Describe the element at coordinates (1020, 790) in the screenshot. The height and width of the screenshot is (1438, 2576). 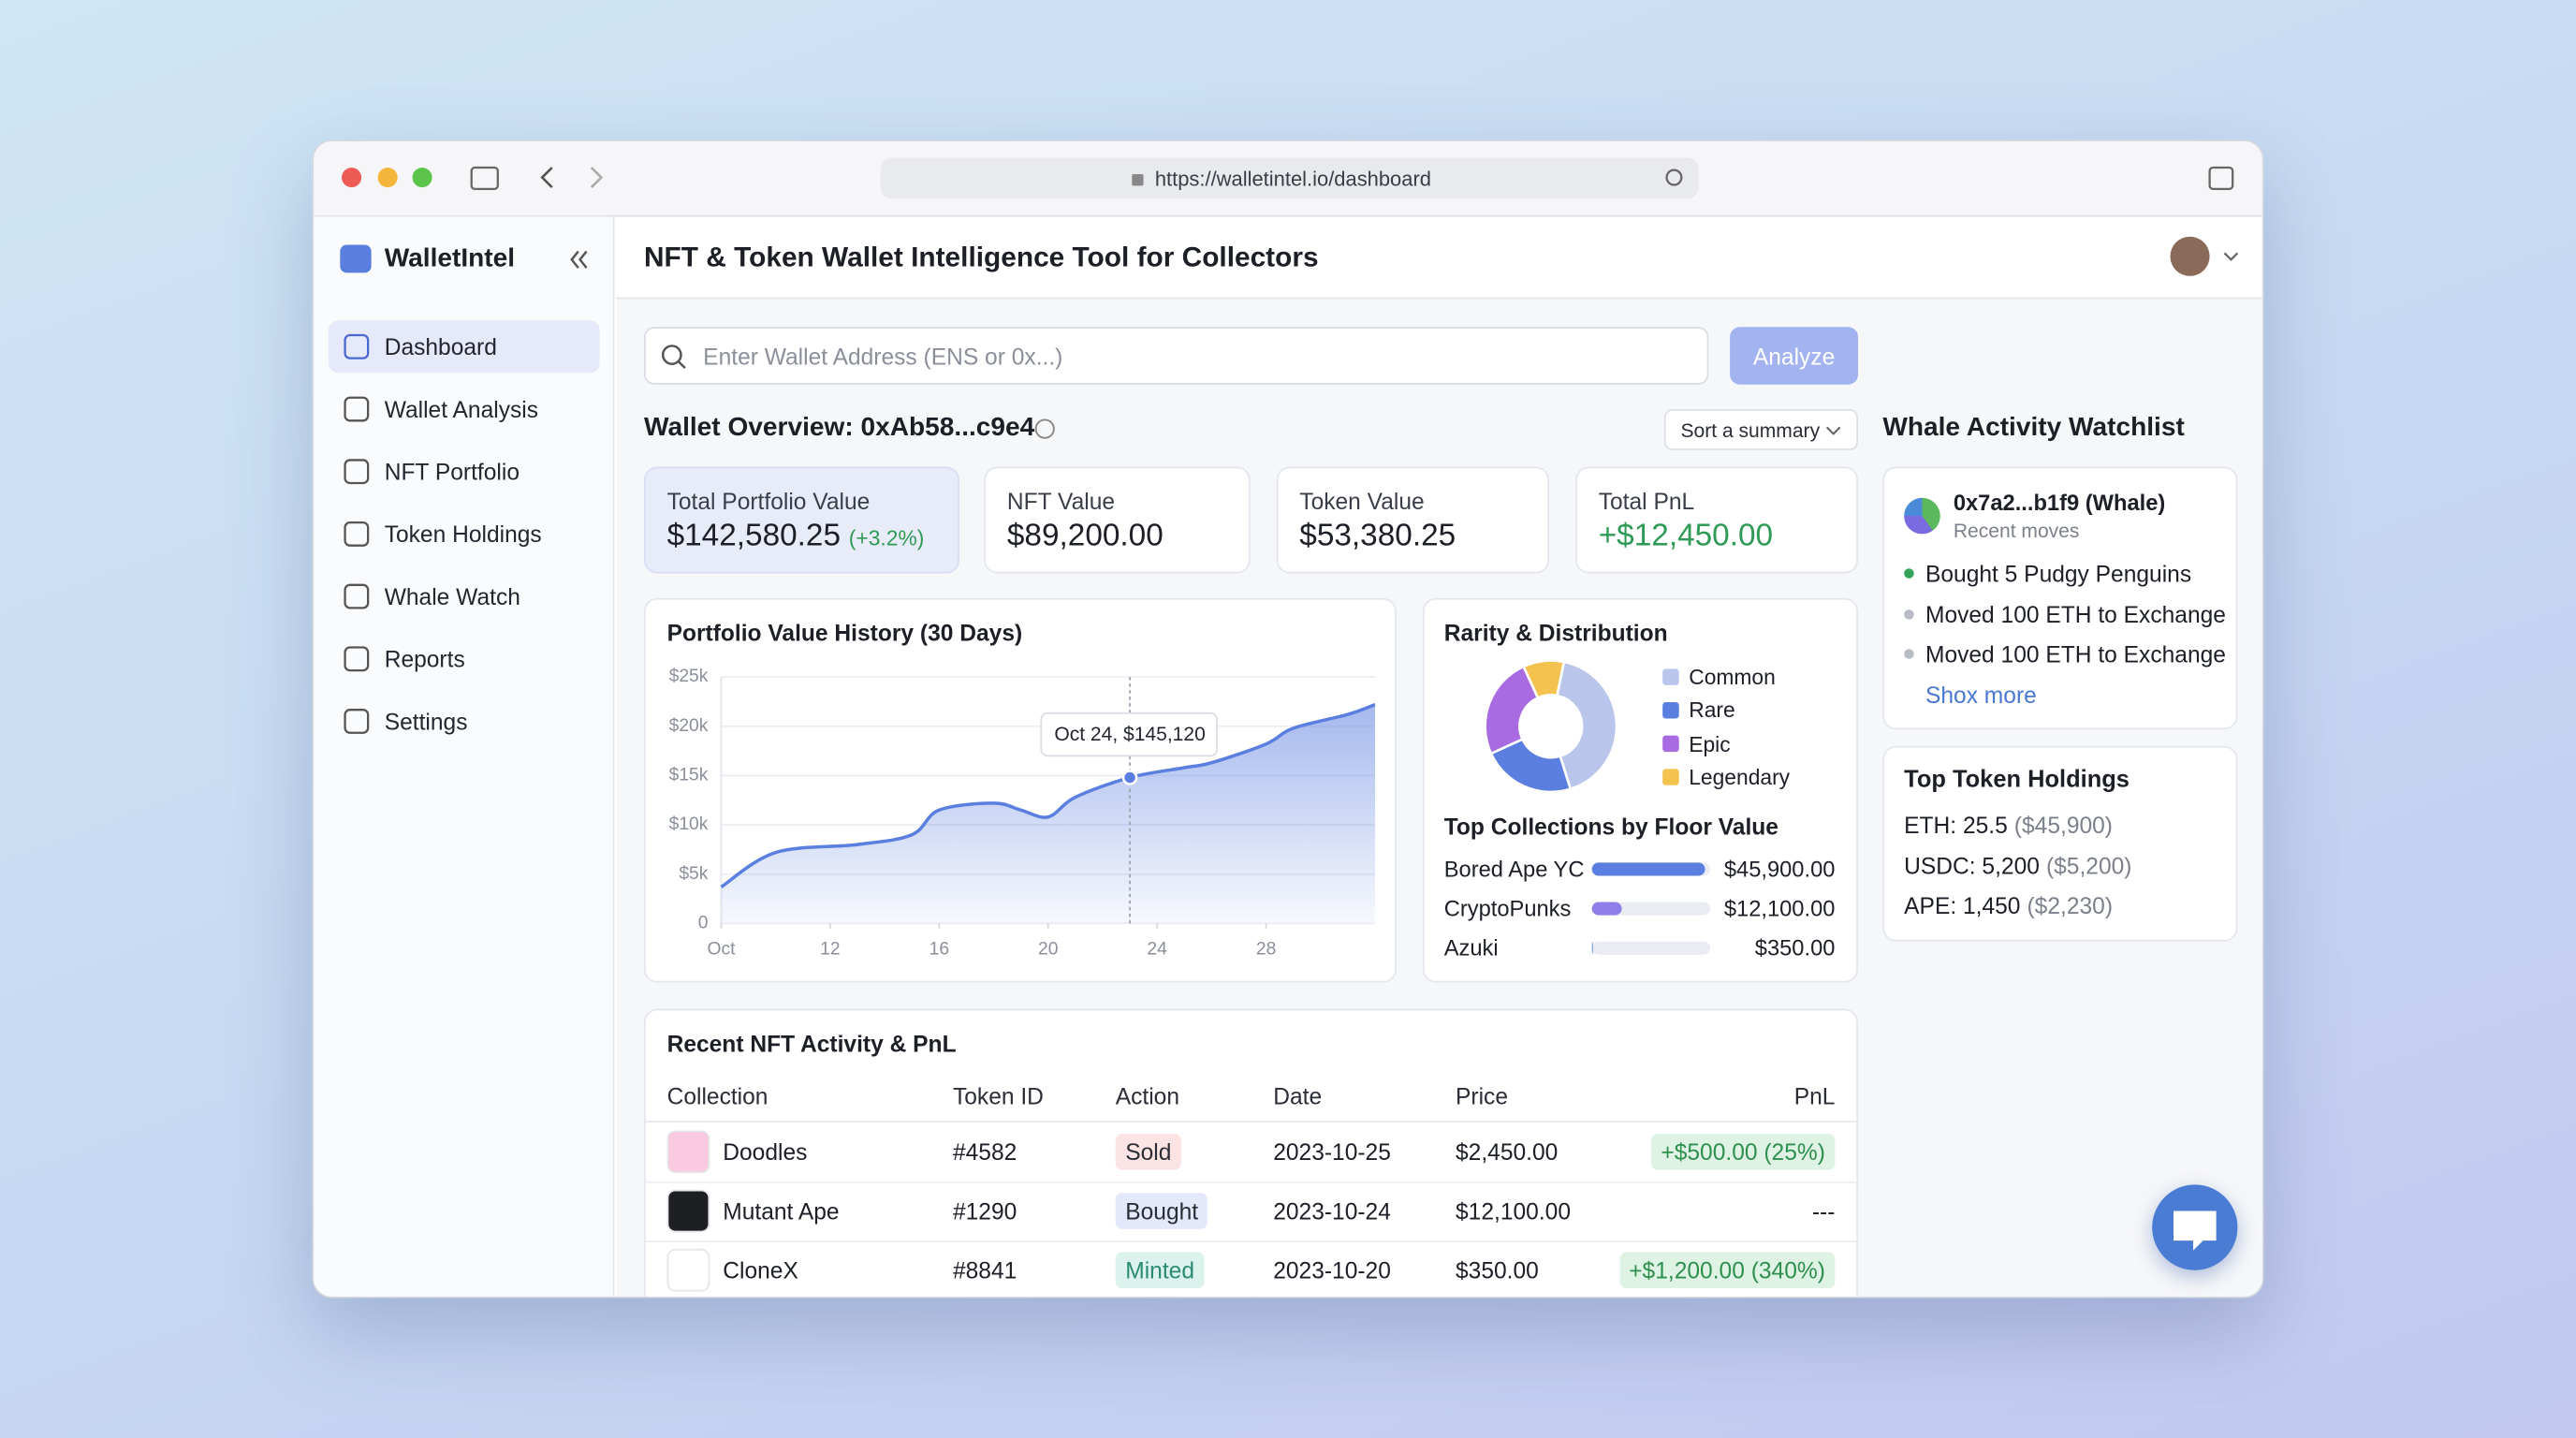
I see `history-panel` at that location.